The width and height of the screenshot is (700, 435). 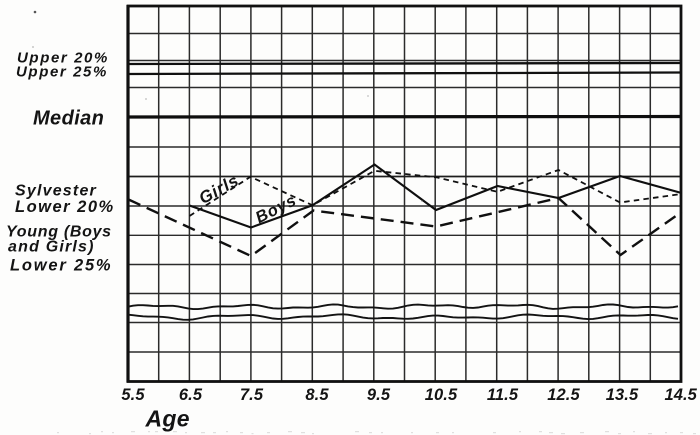 What do you see at coordinates (503, 395) in the screenshot?
I see `svg-text: 11.5` at bounding box center [503, 395].